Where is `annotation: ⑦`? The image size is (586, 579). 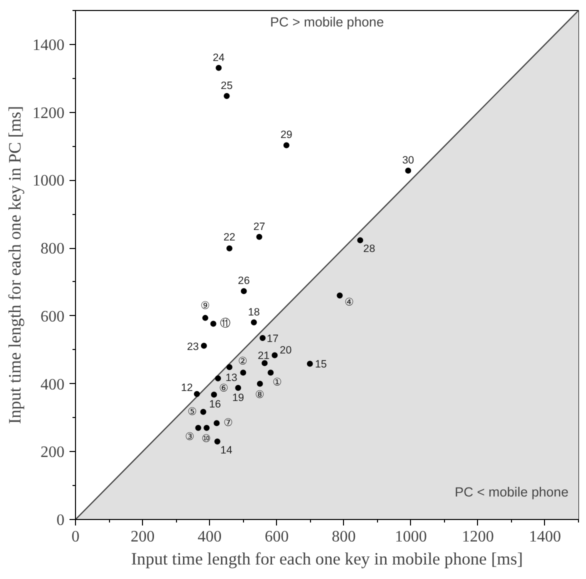 annotation: ⑦ is located at coordinates (229, 423).